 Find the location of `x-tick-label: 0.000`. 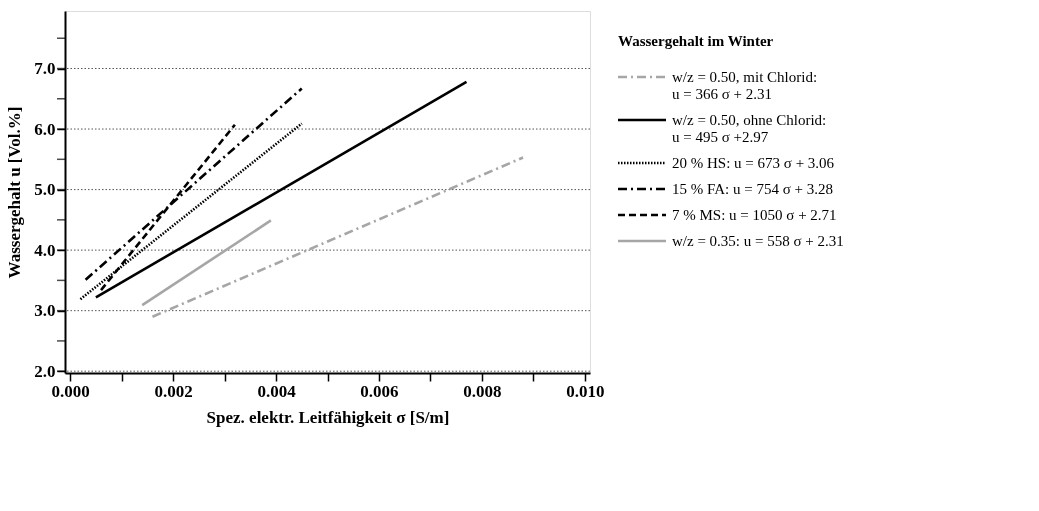

x-tick-label: 0.000 is located at coordinates (70, 391).